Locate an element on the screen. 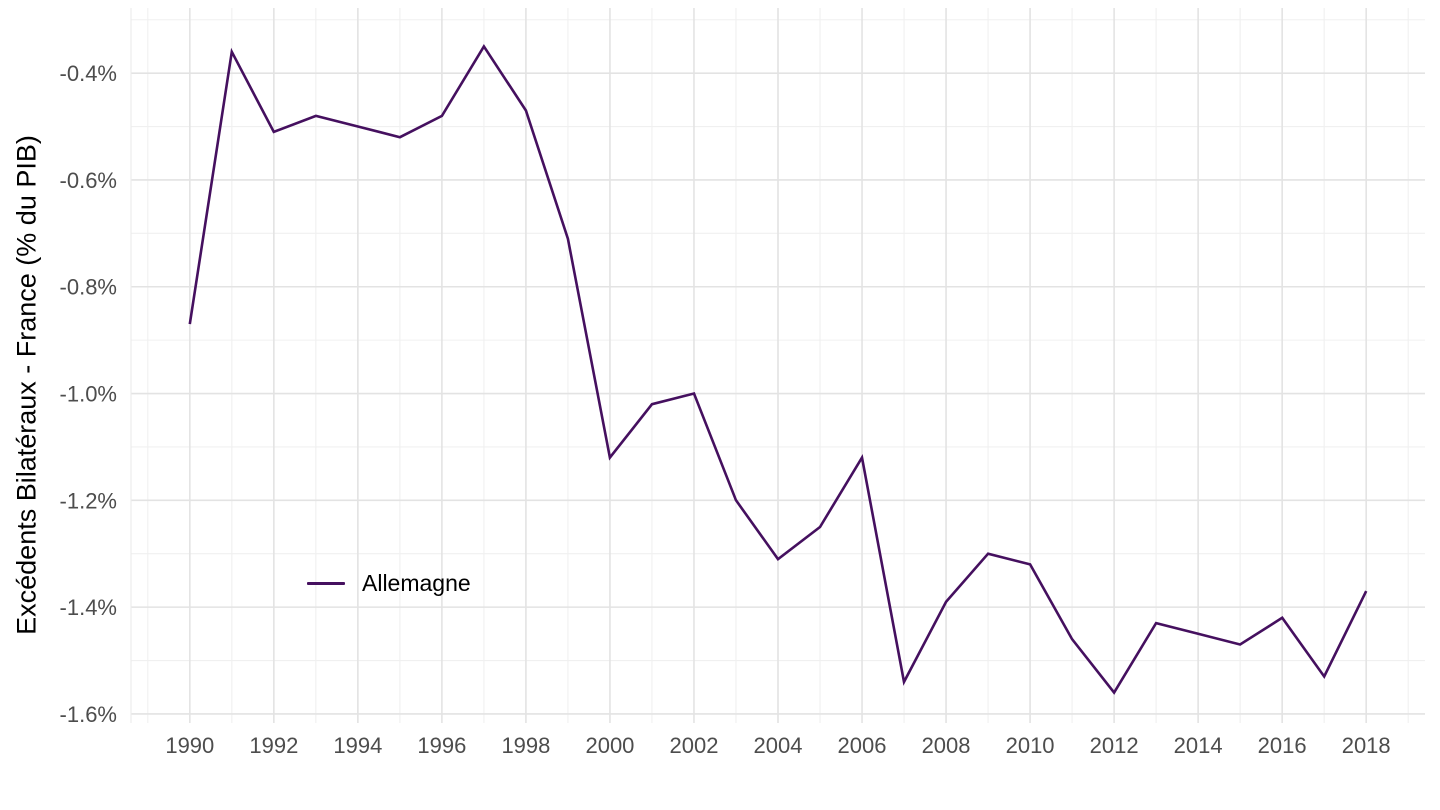 The height and width of the screenshot is (810, 1440). x-tick-label: 1998 is located at coordinates (525, 745).